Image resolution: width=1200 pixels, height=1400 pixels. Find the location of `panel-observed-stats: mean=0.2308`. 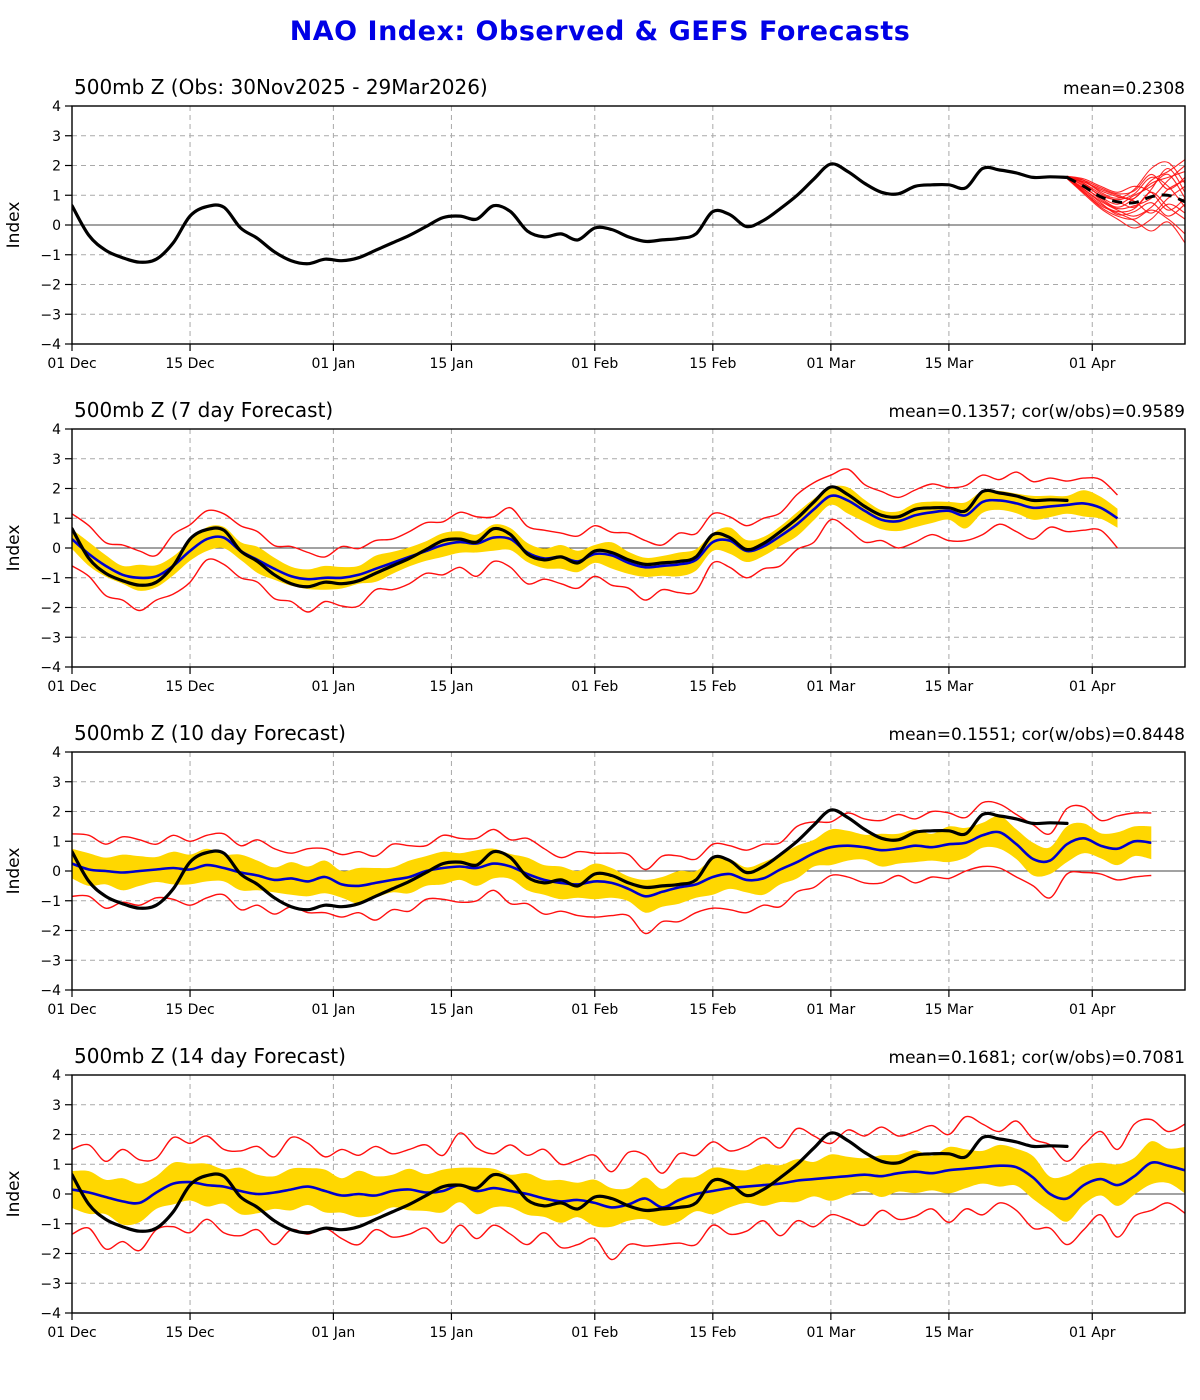

panel-observed-stats: mean=0.2308 is located at coordinates (1124, 89).